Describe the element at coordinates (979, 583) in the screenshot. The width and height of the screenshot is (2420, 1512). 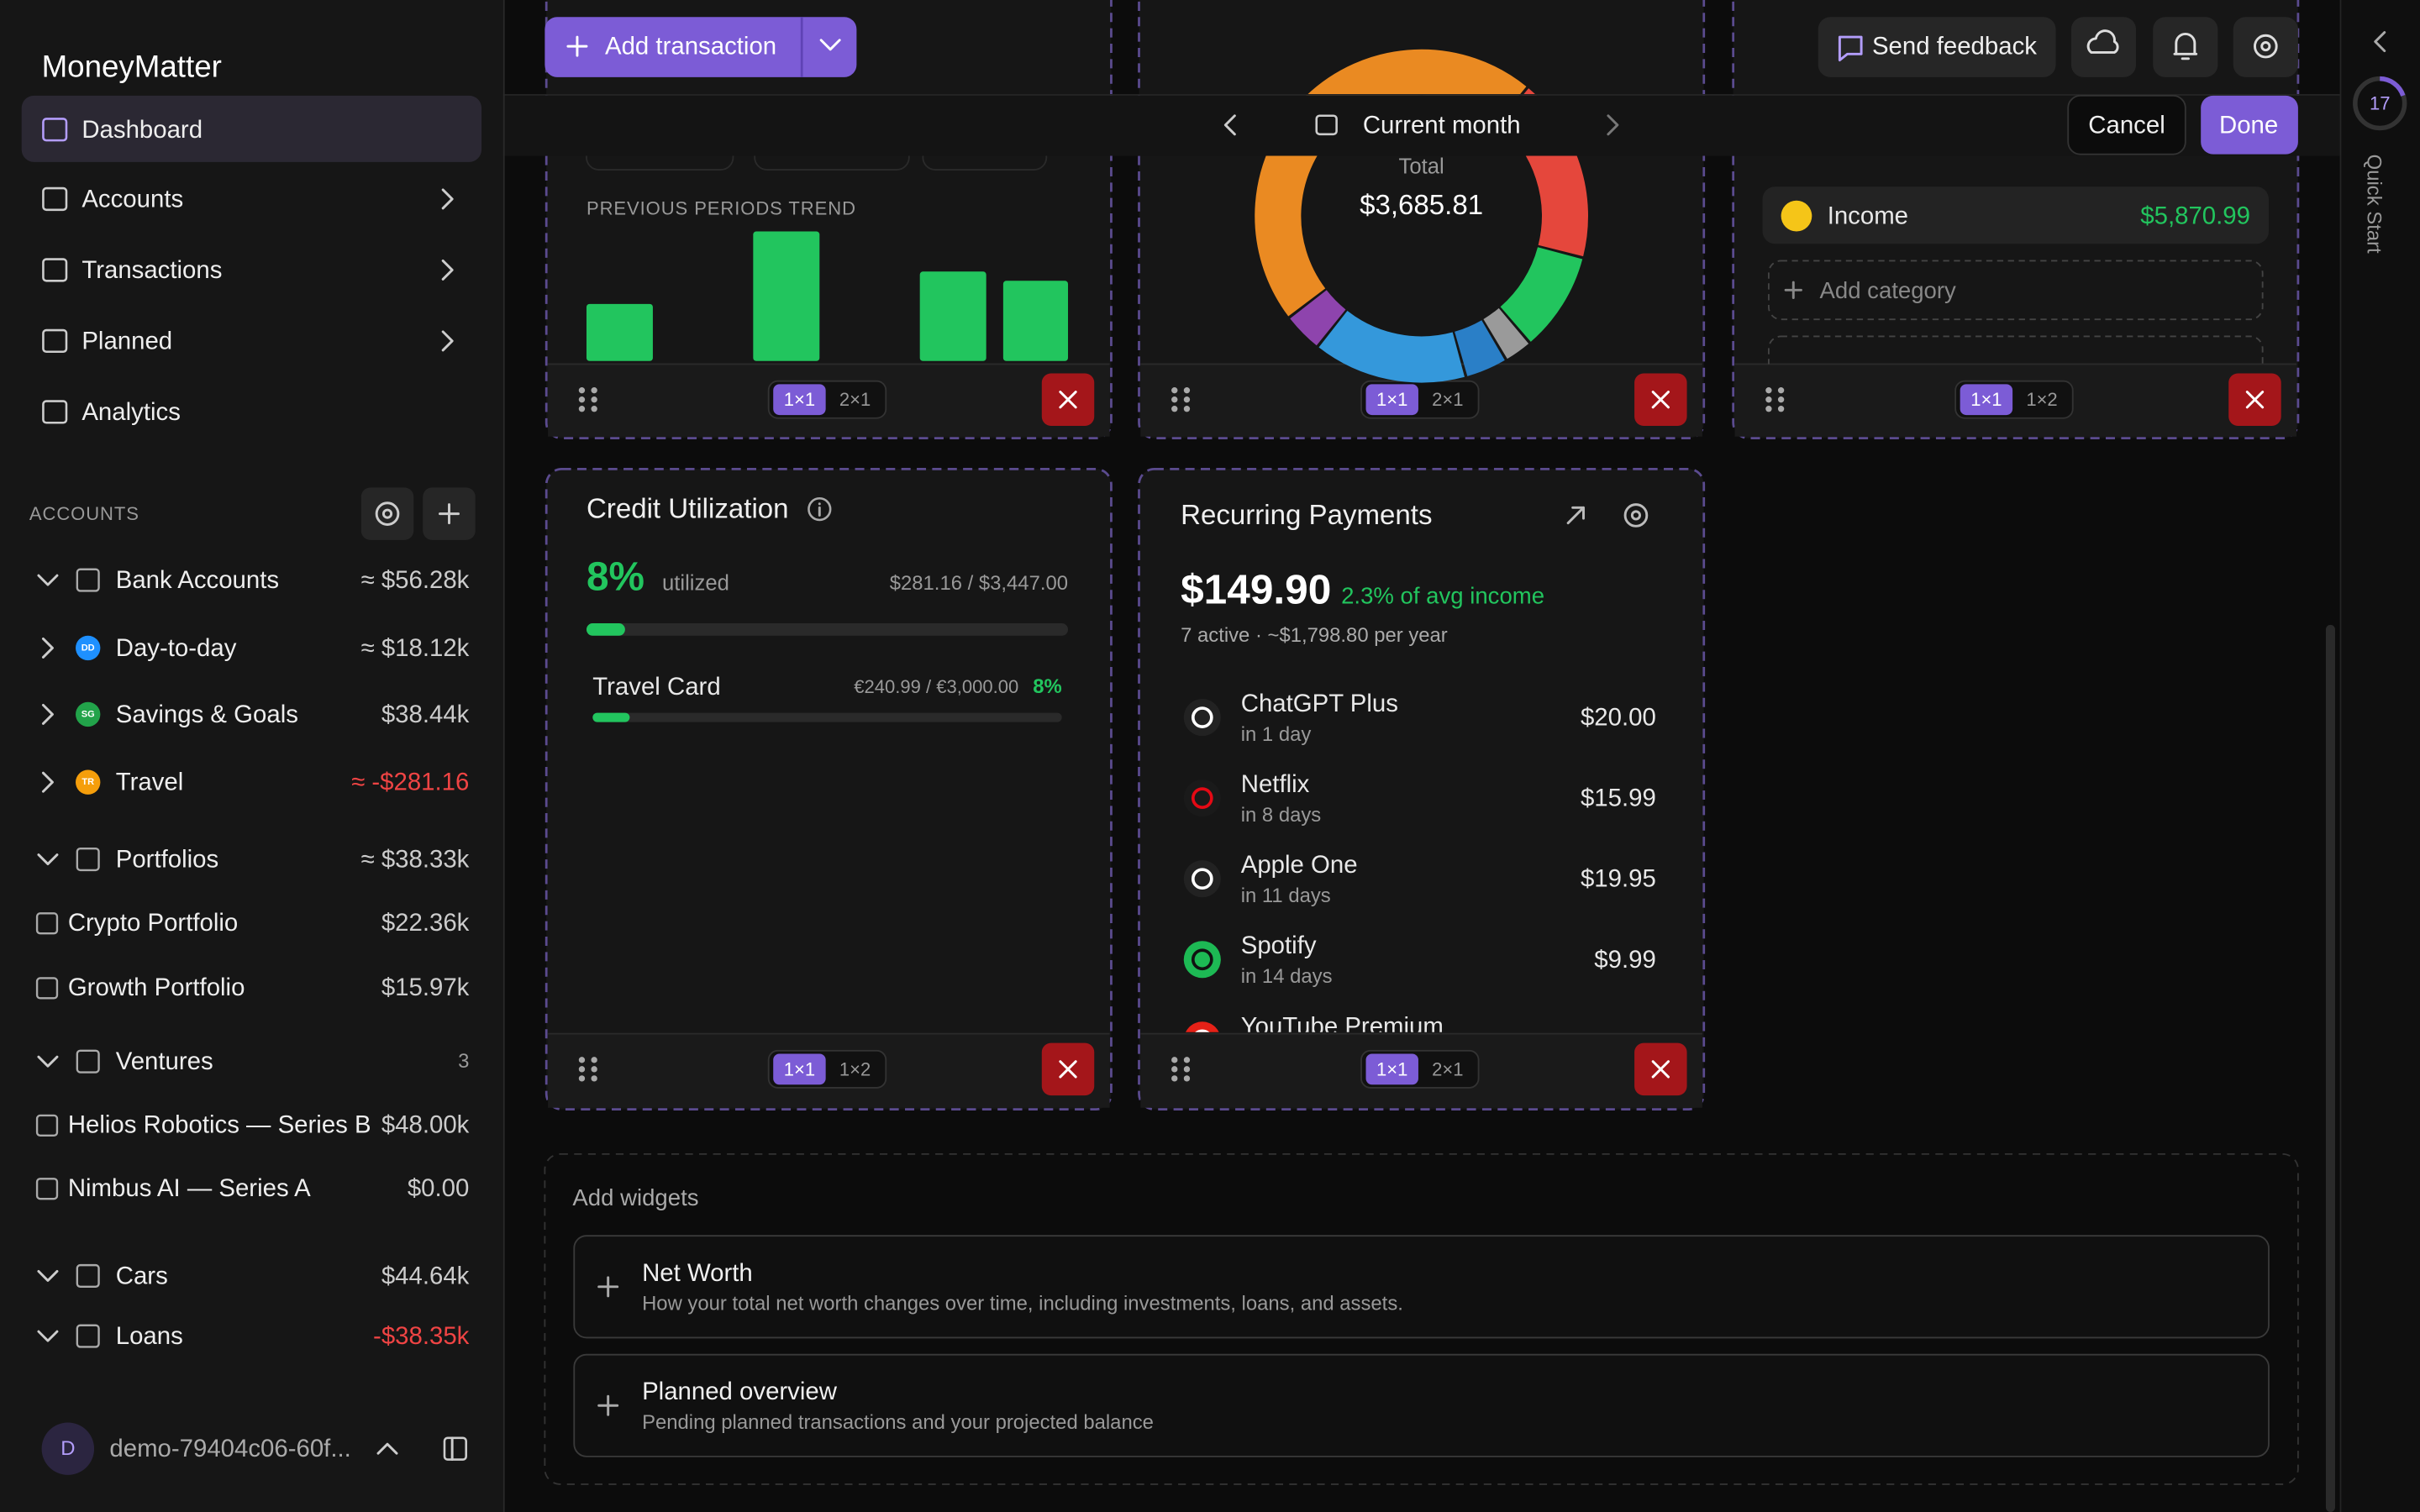
I see `label: $281.16 / $3,447.00` at that location.